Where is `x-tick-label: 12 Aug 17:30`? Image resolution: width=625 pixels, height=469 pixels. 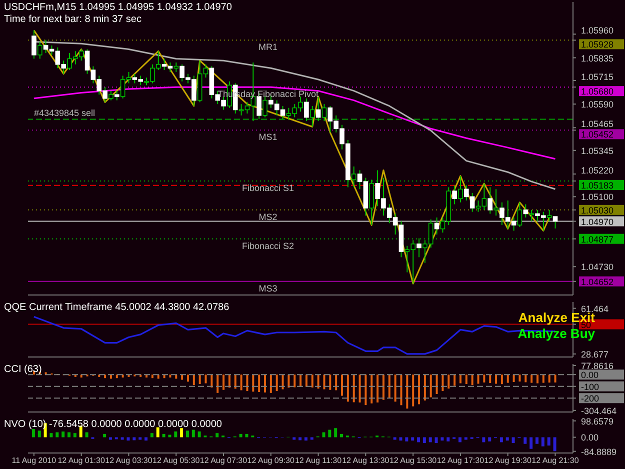
x-tick-label: 12 Aug 17:30 is located at coordinates (460, 460).